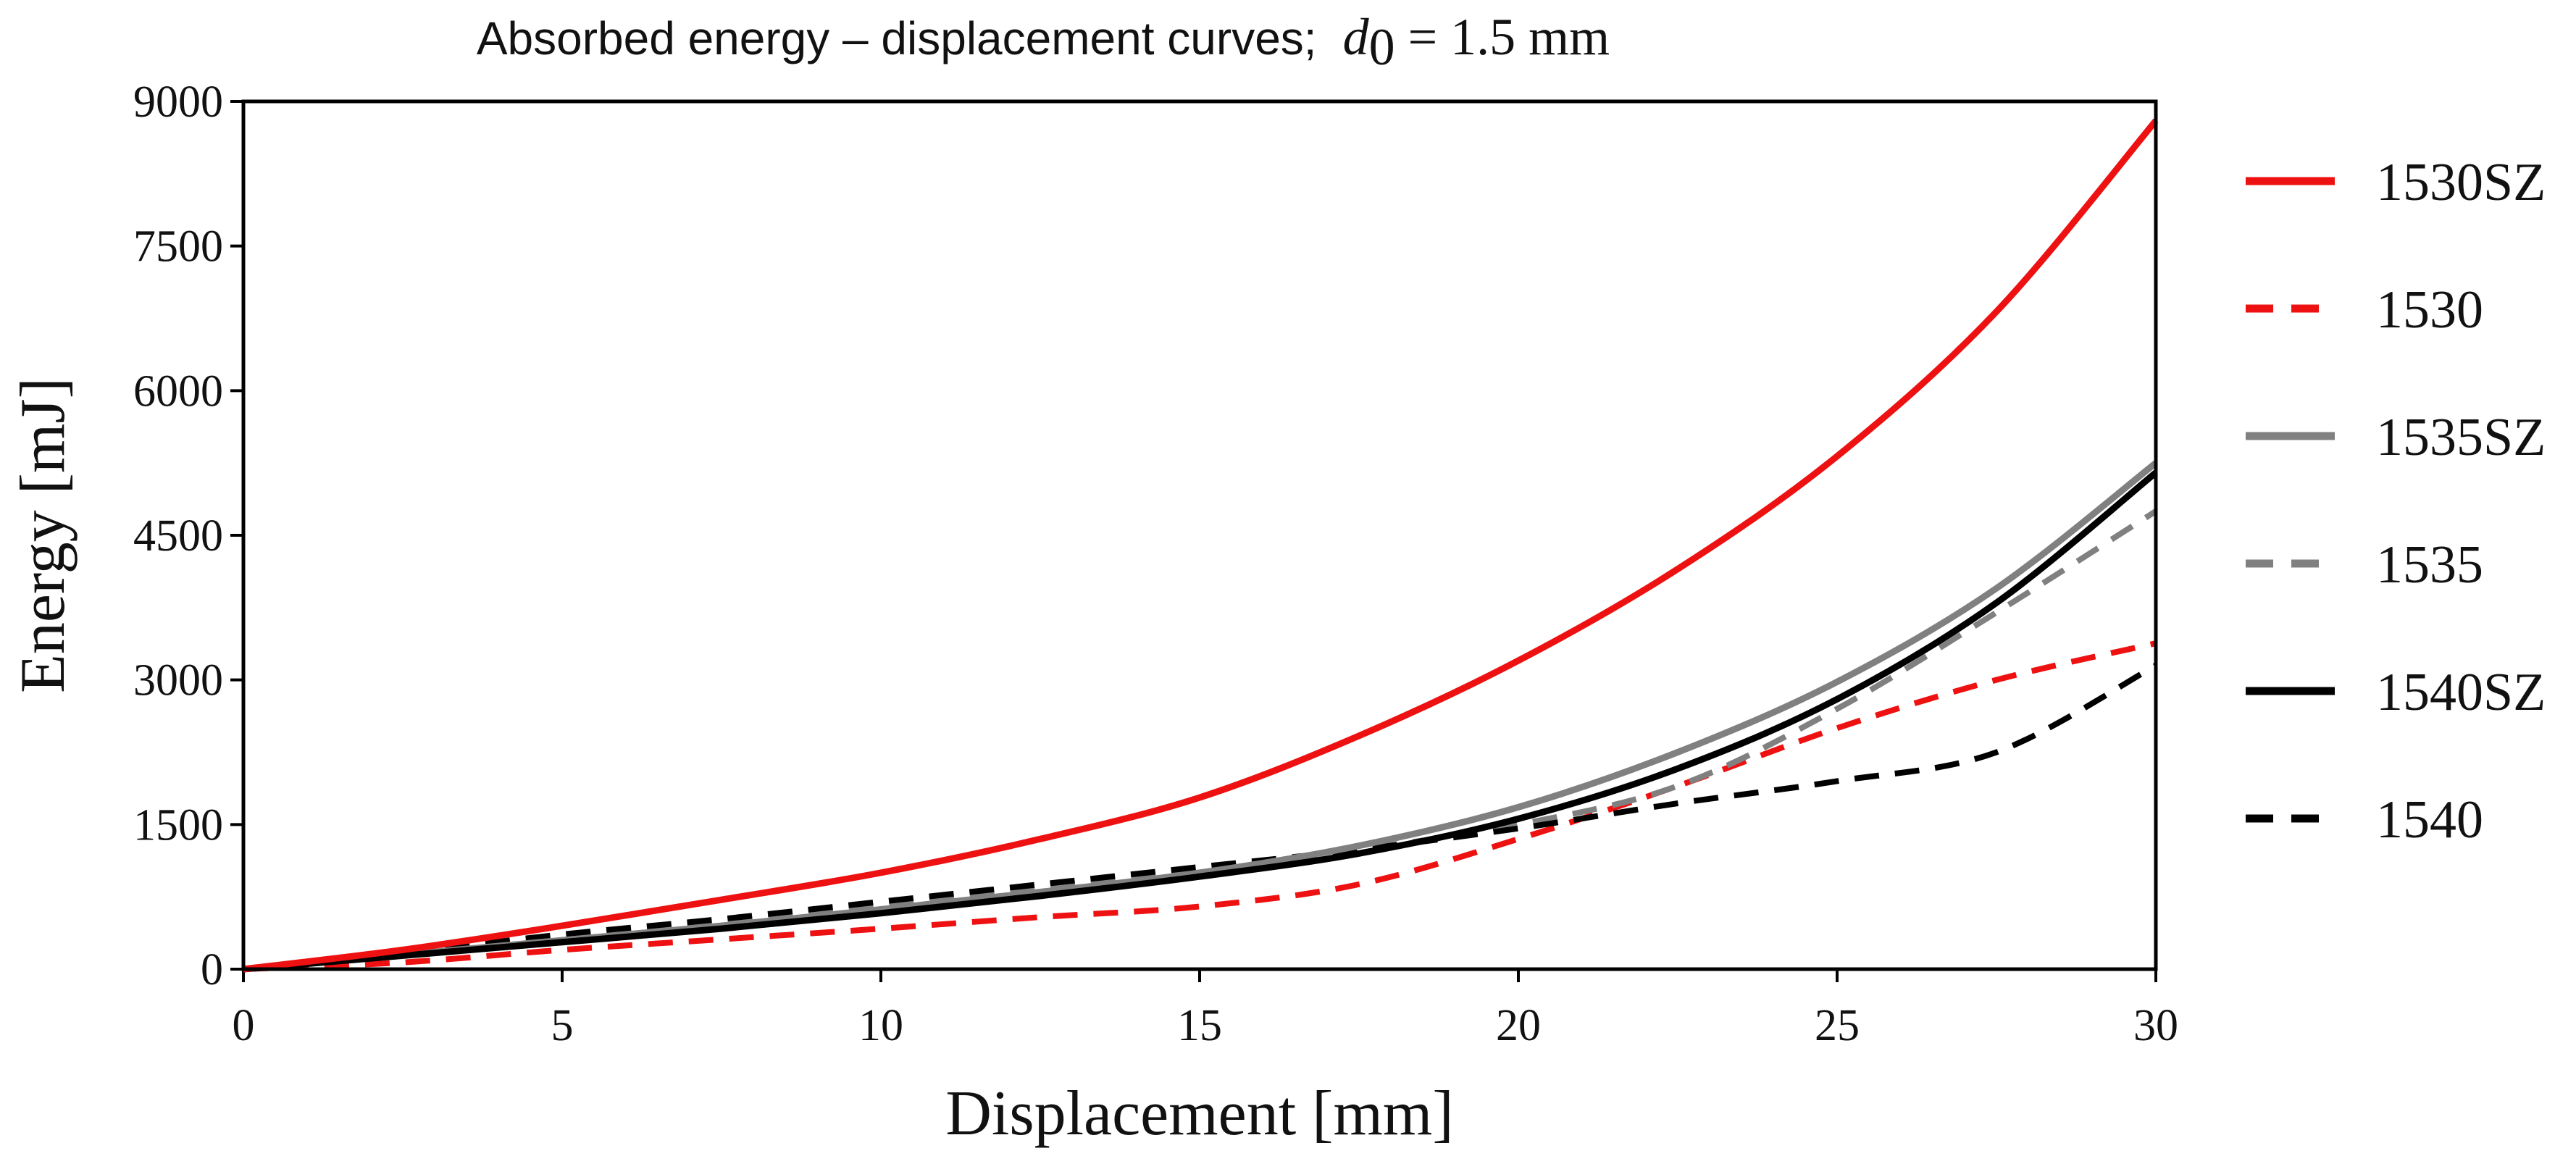 This screenshot has height=1164, width=2576. Describe the element at coordinates (880, 1025) in the screenshot. I see `x-tick-label: 10` at that location.